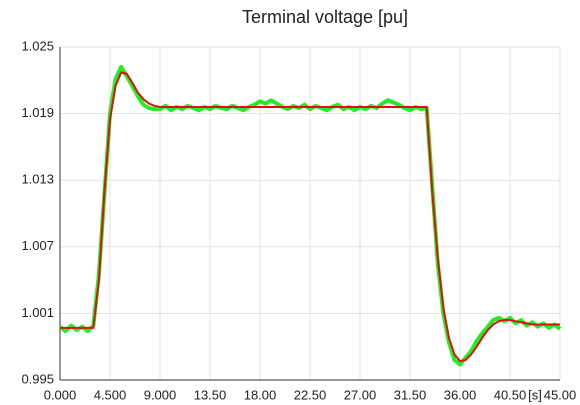 Image resolution: width=580 pixels, height=405 pixels. Describe the element at coordinates (310, 394) in the screenshot. I see `x-tick-label: 22.50` at that location.